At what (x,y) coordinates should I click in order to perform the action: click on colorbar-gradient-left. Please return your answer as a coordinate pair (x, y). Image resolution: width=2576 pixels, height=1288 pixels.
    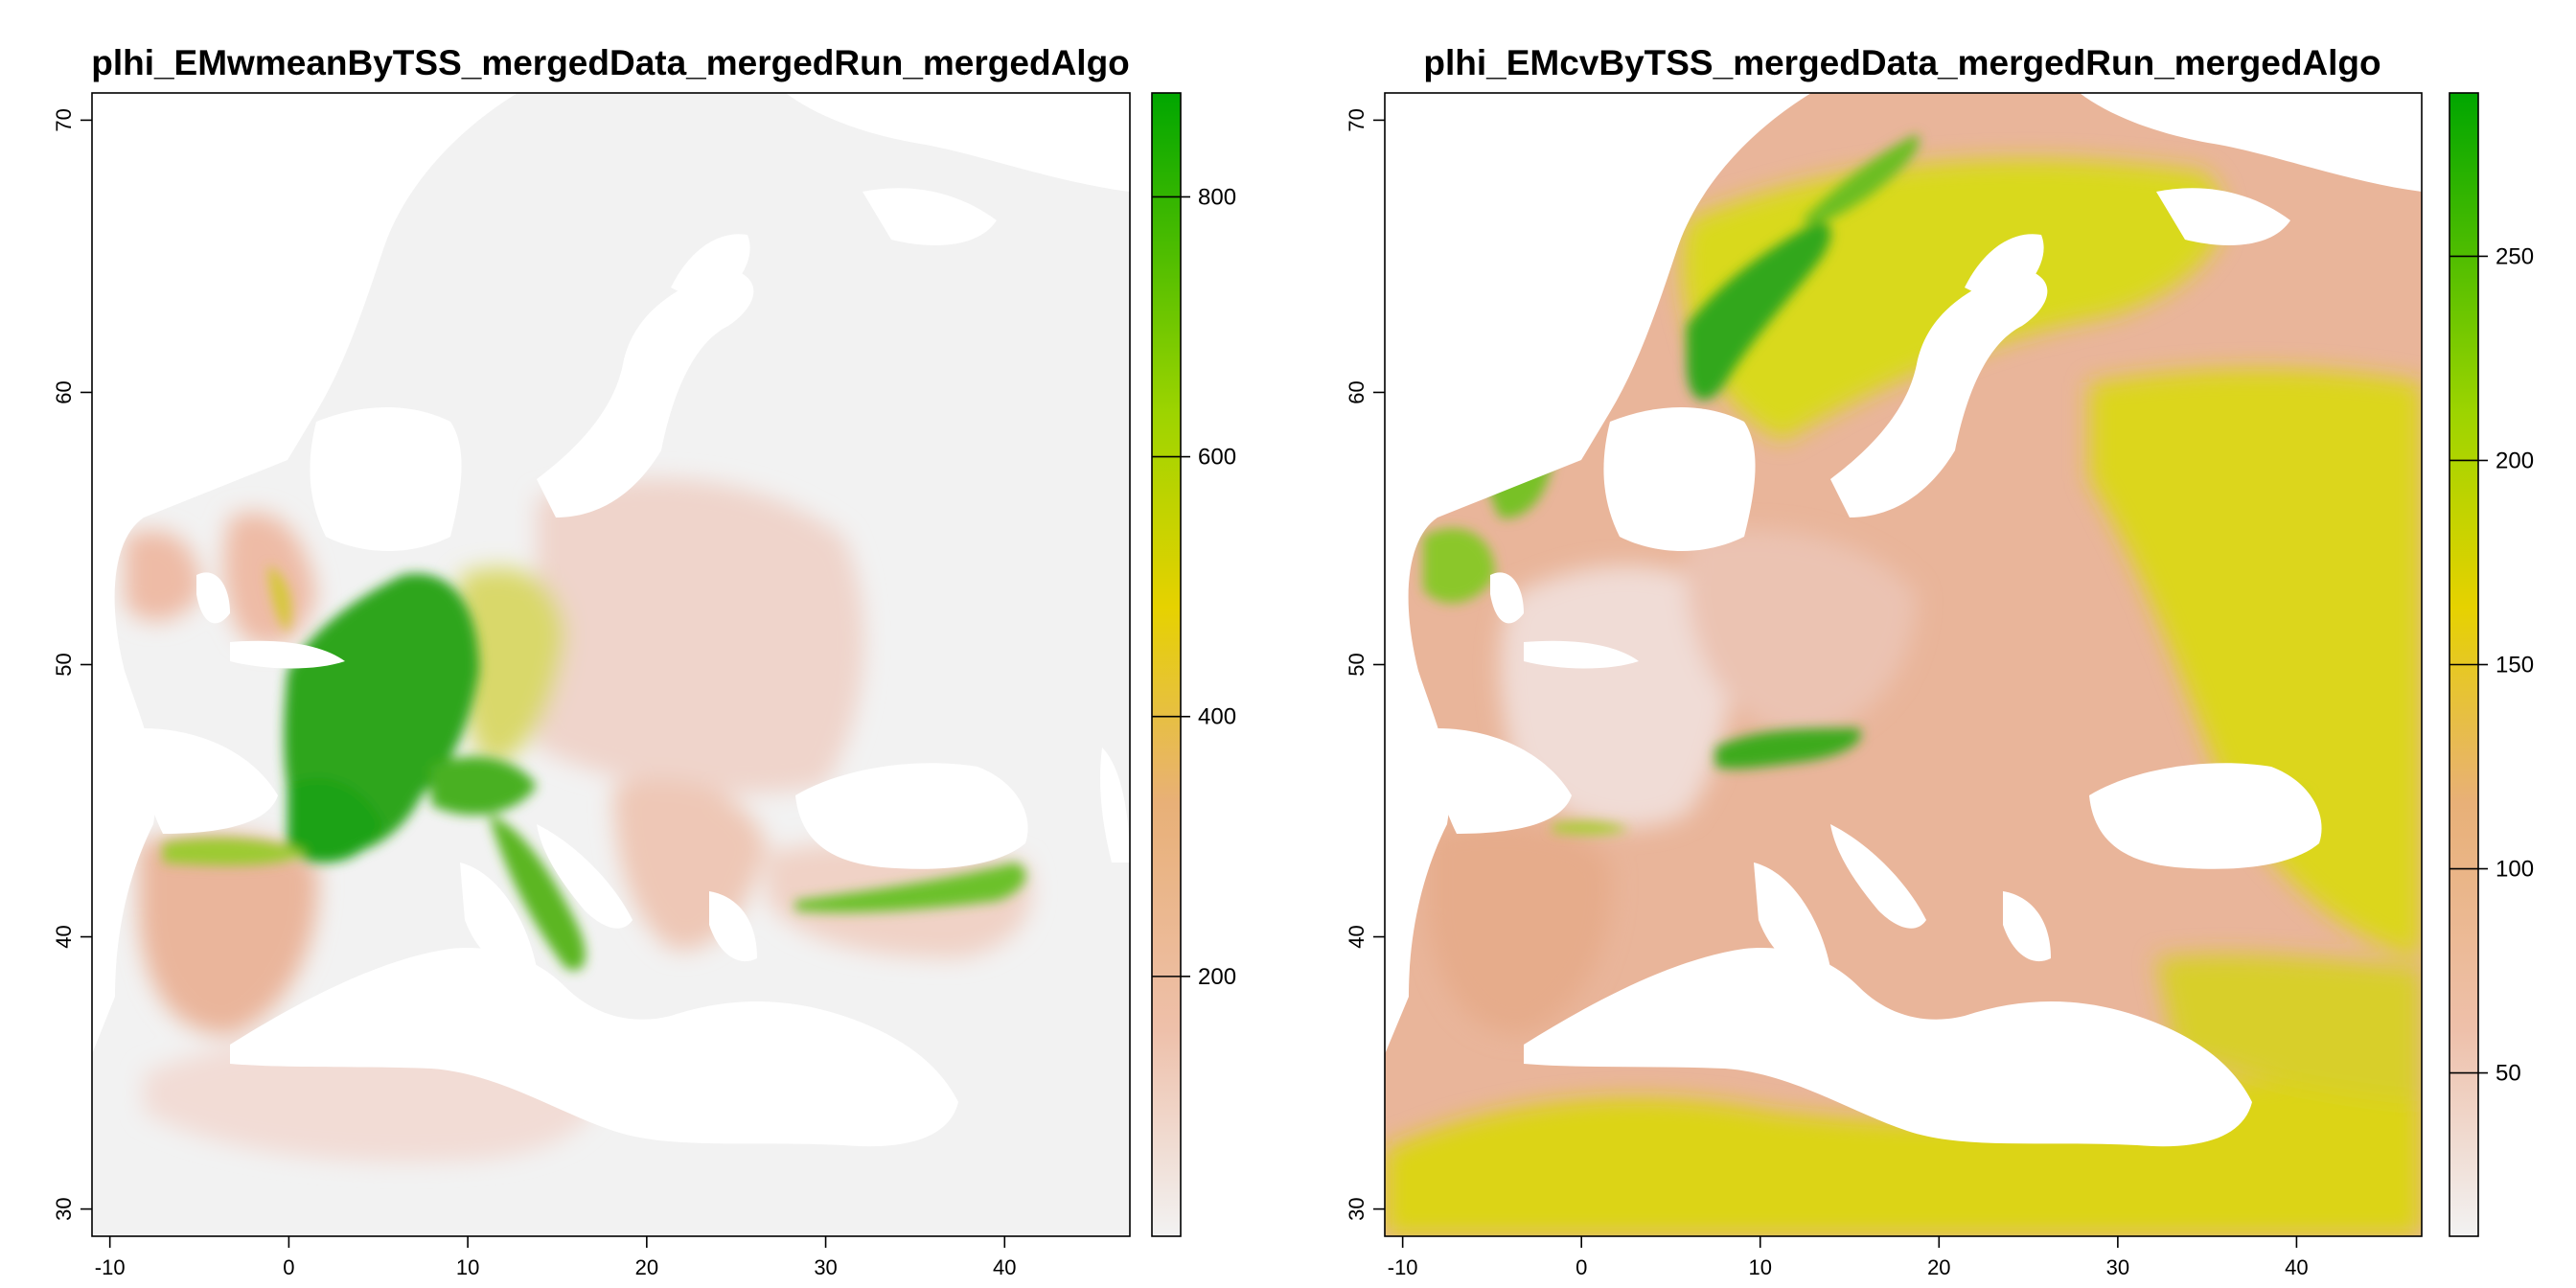
    Looking at the image, I should click on (1166, 665).